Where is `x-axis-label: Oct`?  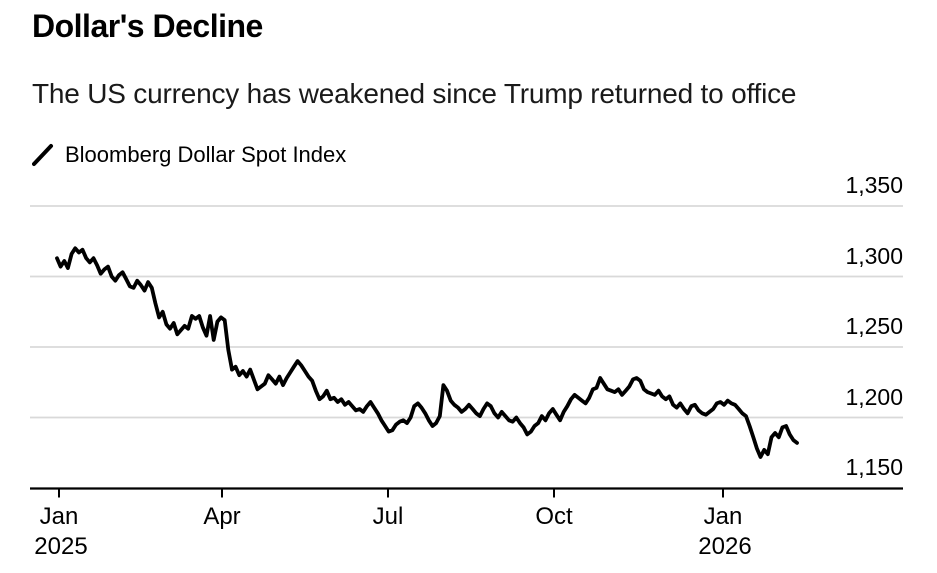 x-axis-label: Oct is located at coordinates (554, 516).